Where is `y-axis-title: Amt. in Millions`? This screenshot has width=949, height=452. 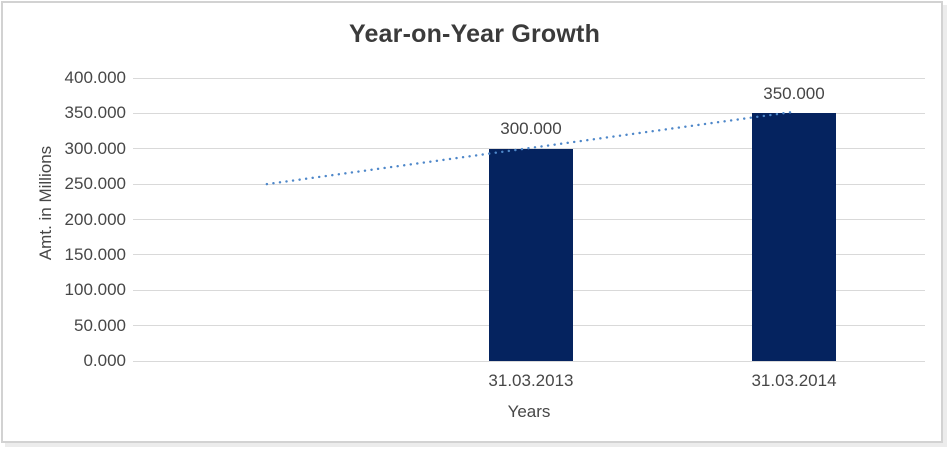 y-axis-title: Amt. in Millions is located at coordinates (45, 203).